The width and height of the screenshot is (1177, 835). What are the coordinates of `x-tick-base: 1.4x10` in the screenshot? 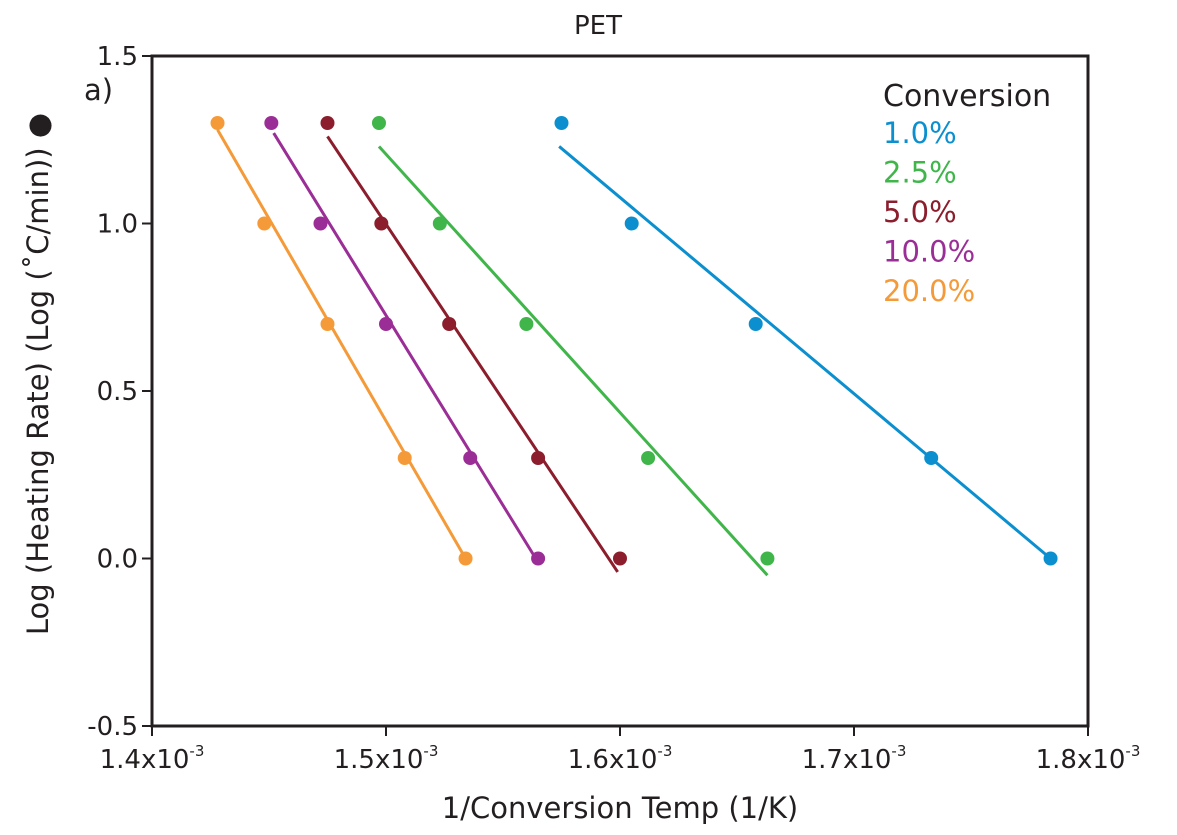 It's located at (145, 760).